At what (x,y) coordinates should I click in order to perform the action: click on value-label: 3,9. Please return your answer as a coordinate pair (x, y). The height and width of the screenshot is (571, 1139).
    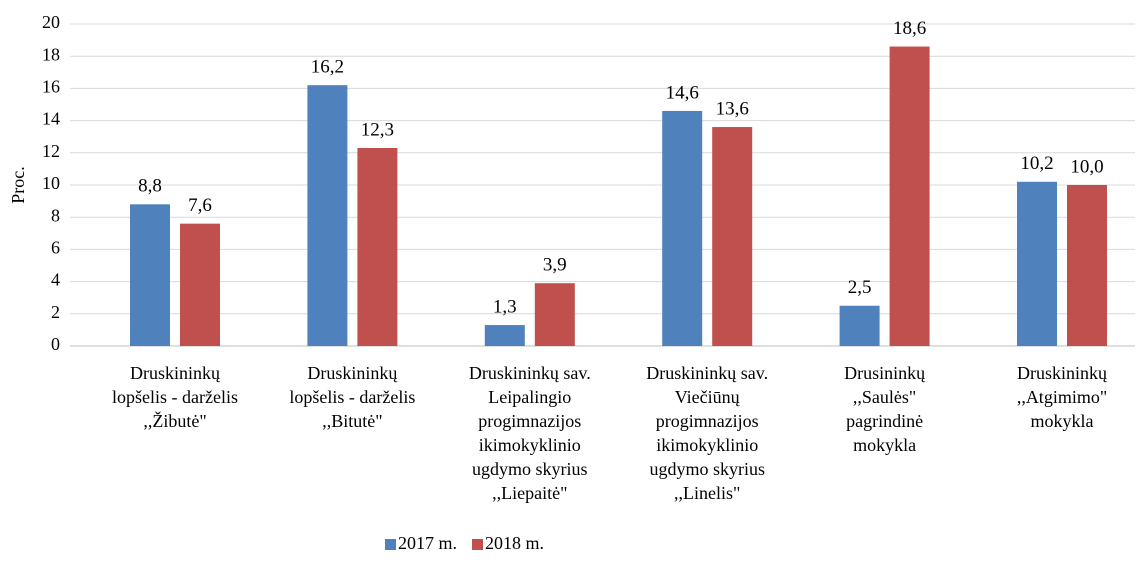
    Looking at the image, I should click on (555, 265).